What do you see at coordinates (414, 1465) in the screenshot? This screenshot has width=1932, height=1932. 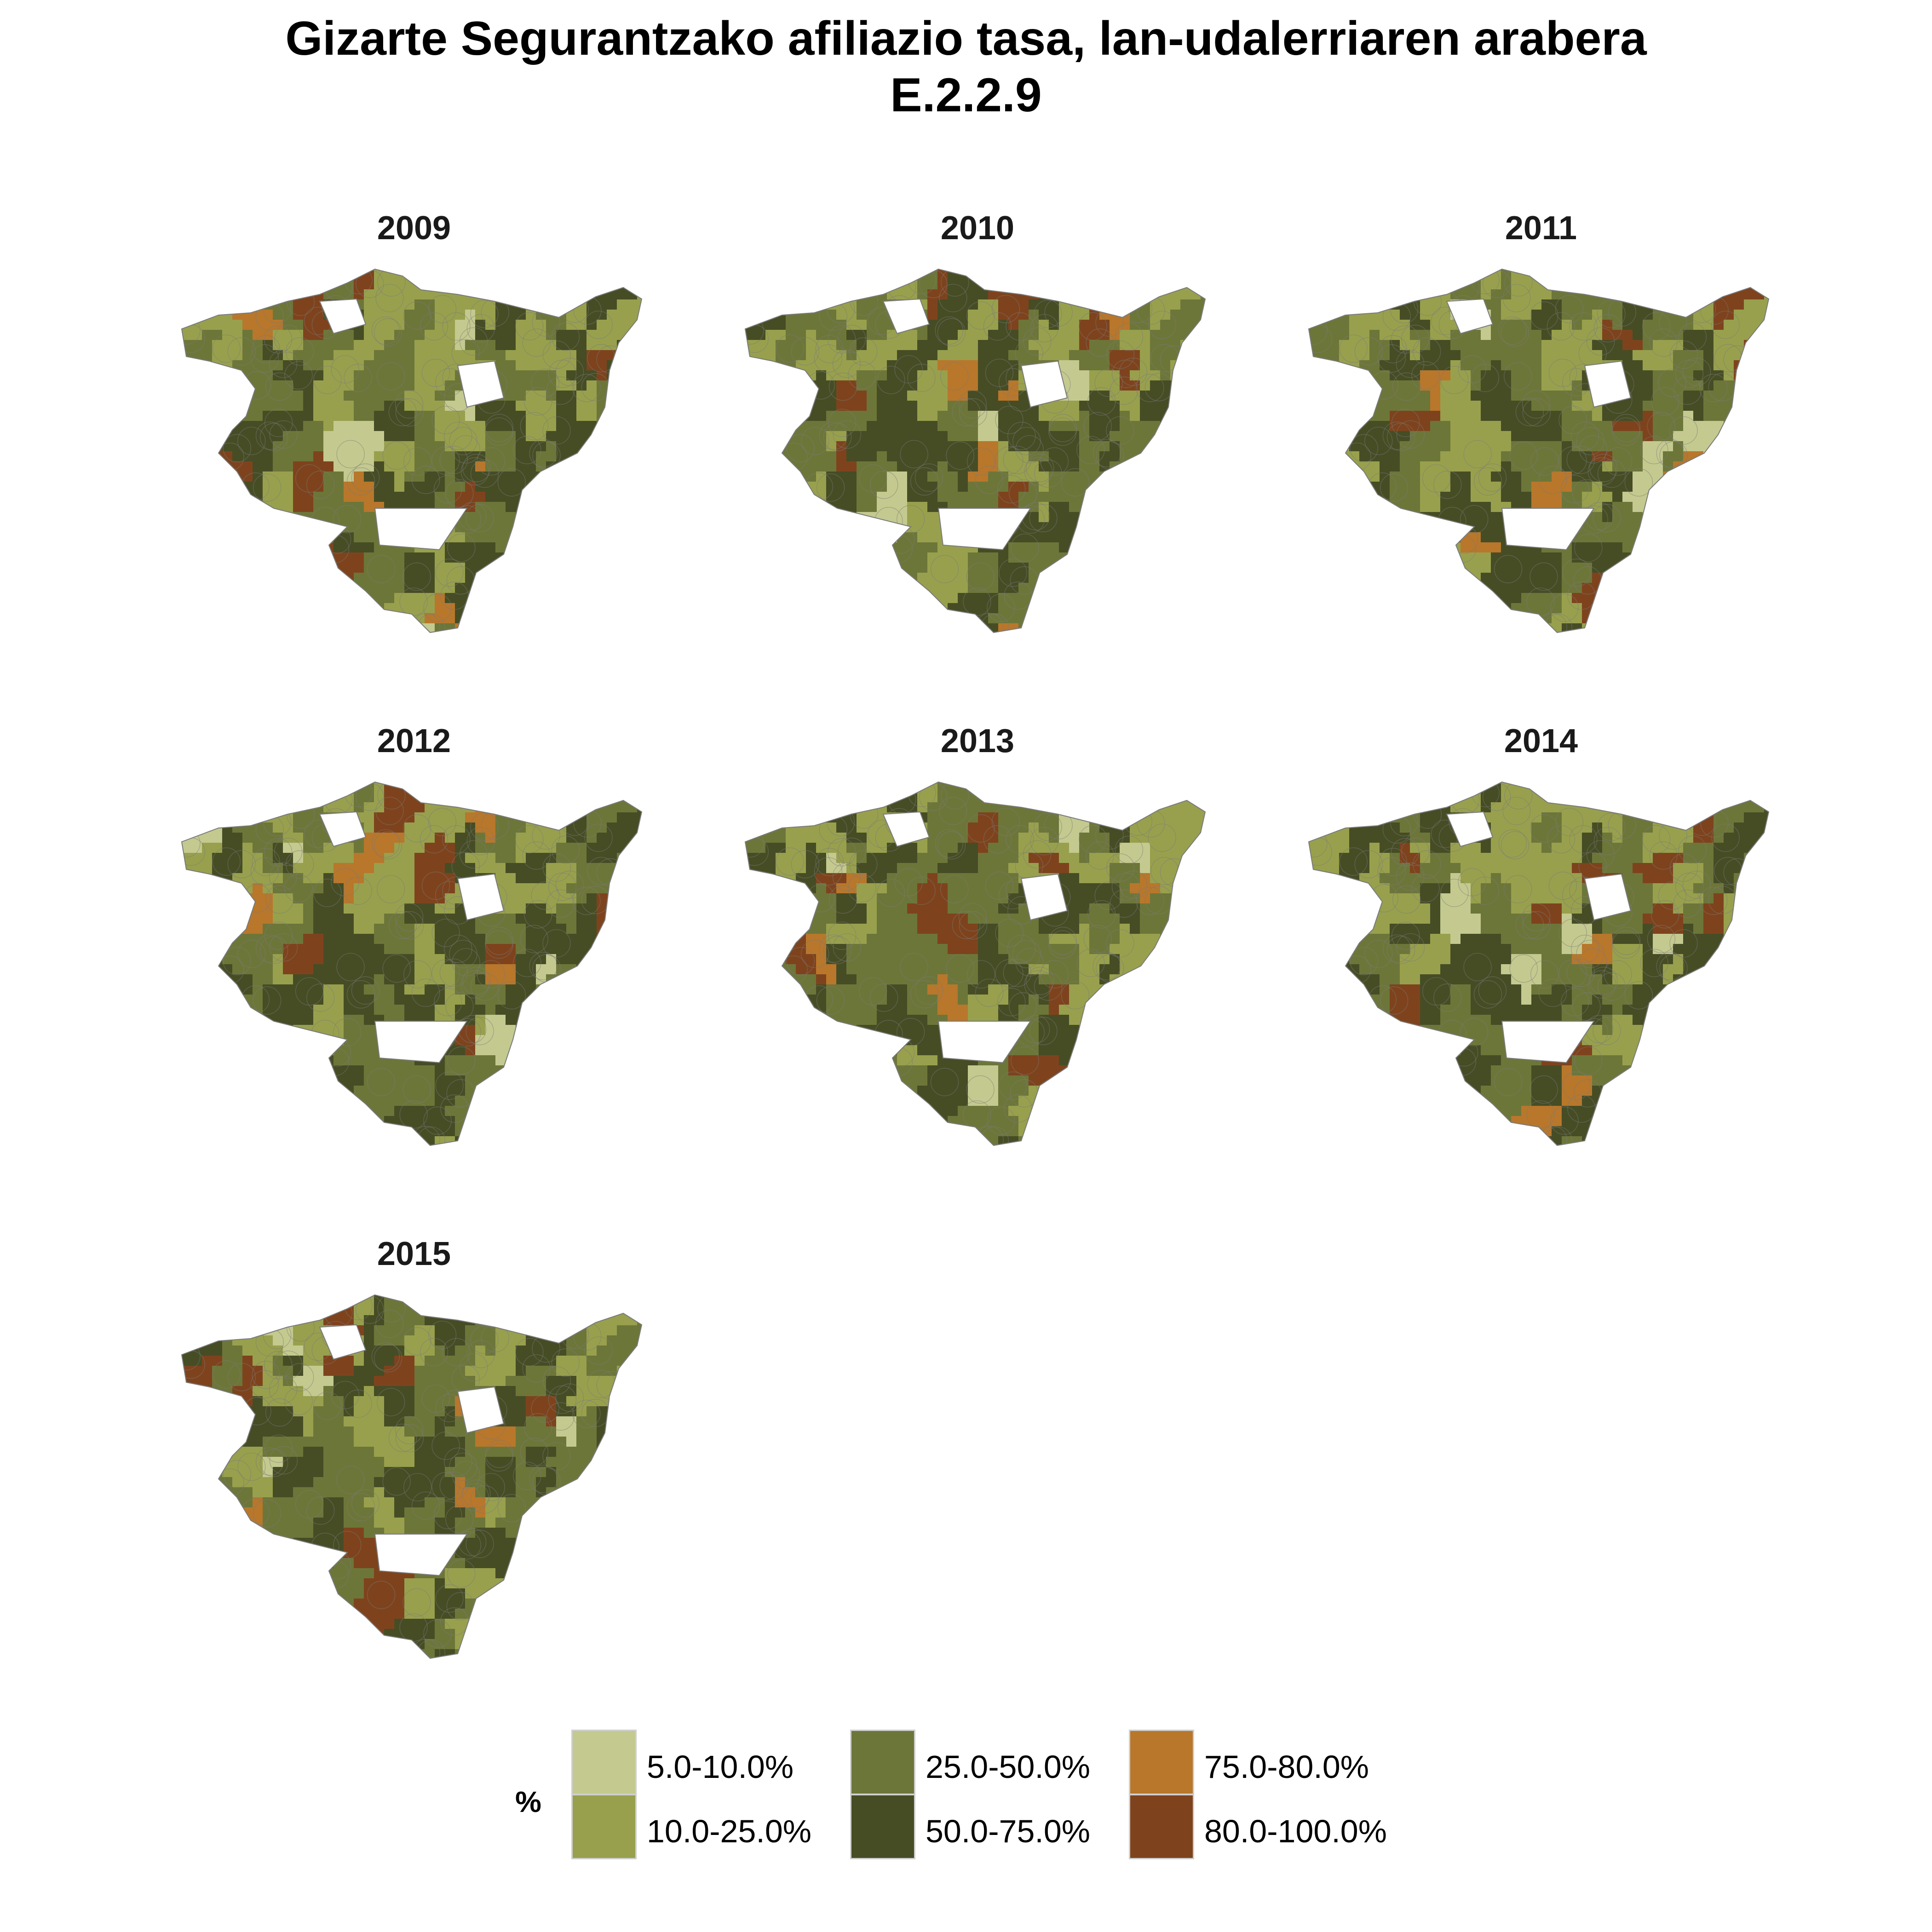 I see `panel-2015: 2015` at bounding box center [414, 1465].